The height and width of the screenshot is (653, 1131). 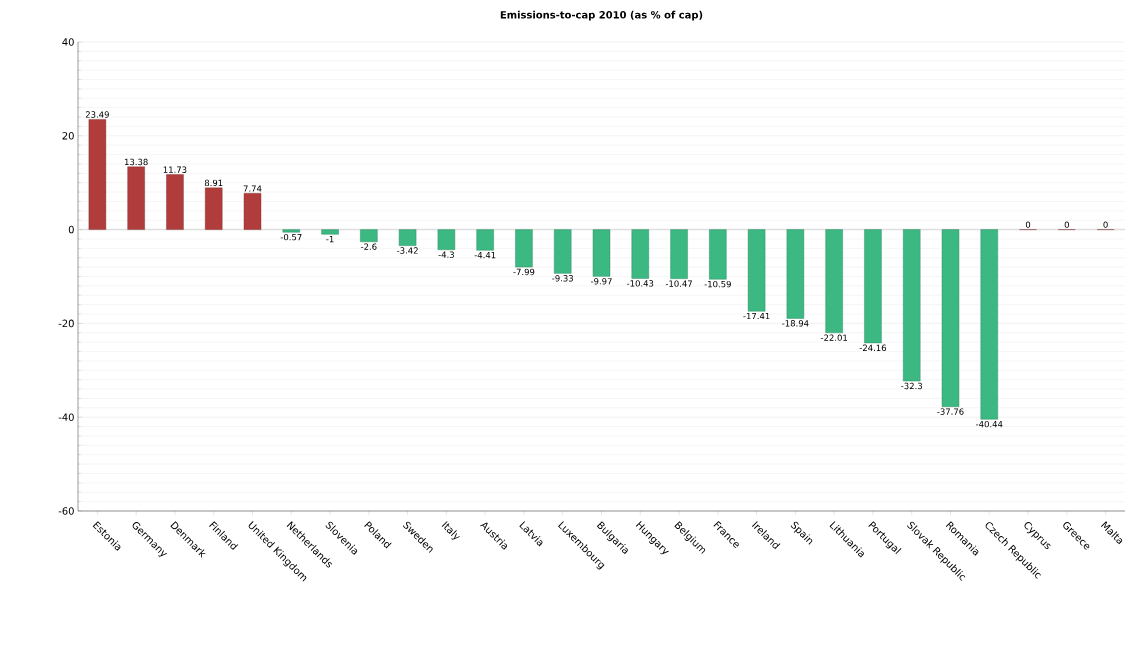 What do you see at coordinates (989, 424) in the screenshot?
I see `data-label: -40.44` at bounding box center [989, 424].